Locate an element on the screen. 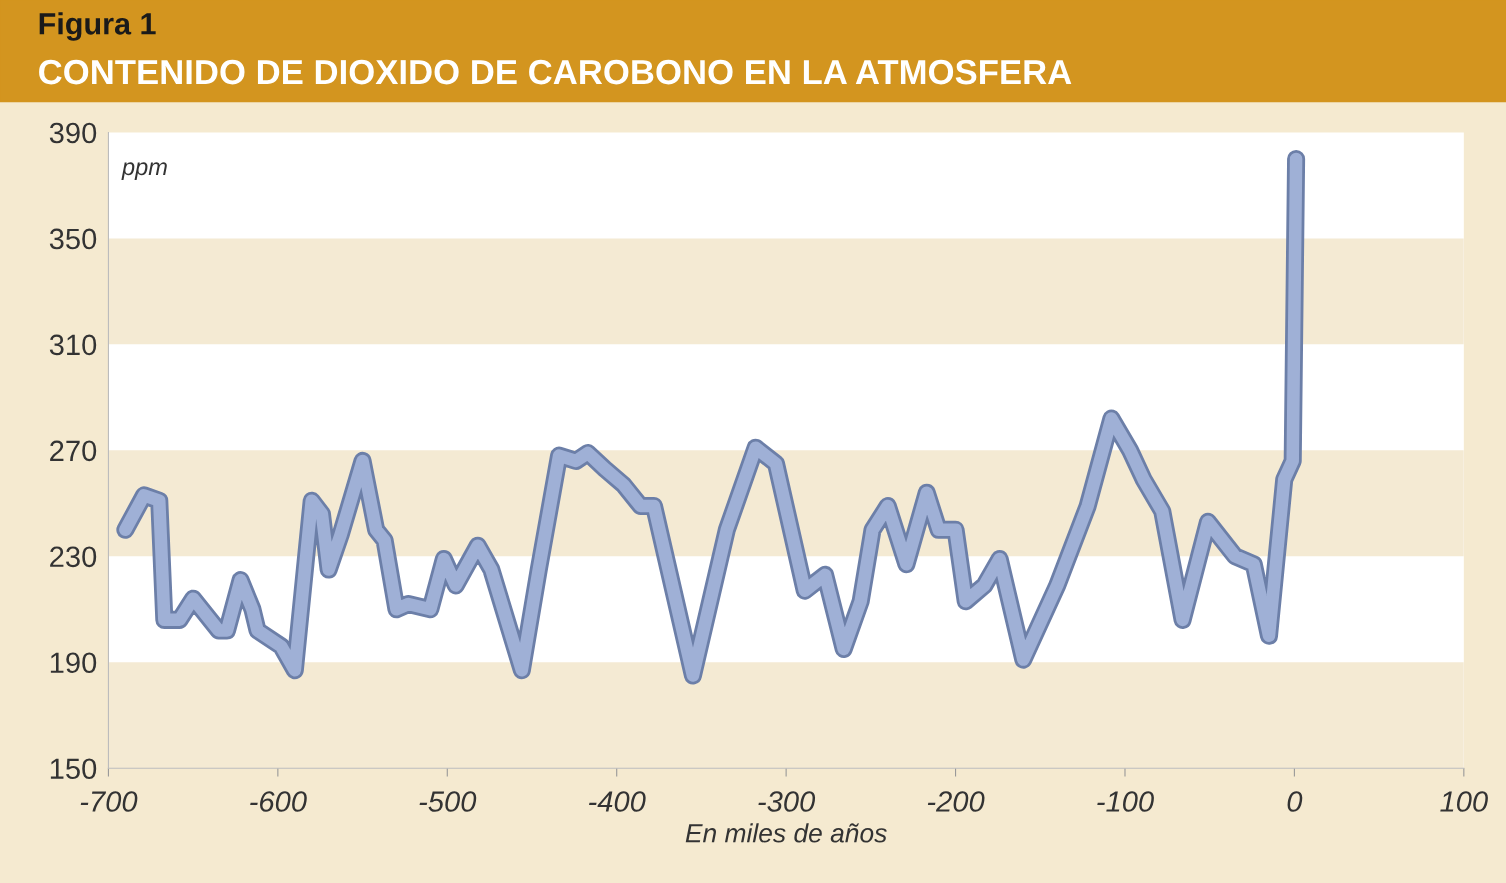  chart-title: Figura 1 is located at coordinates (97, 26).